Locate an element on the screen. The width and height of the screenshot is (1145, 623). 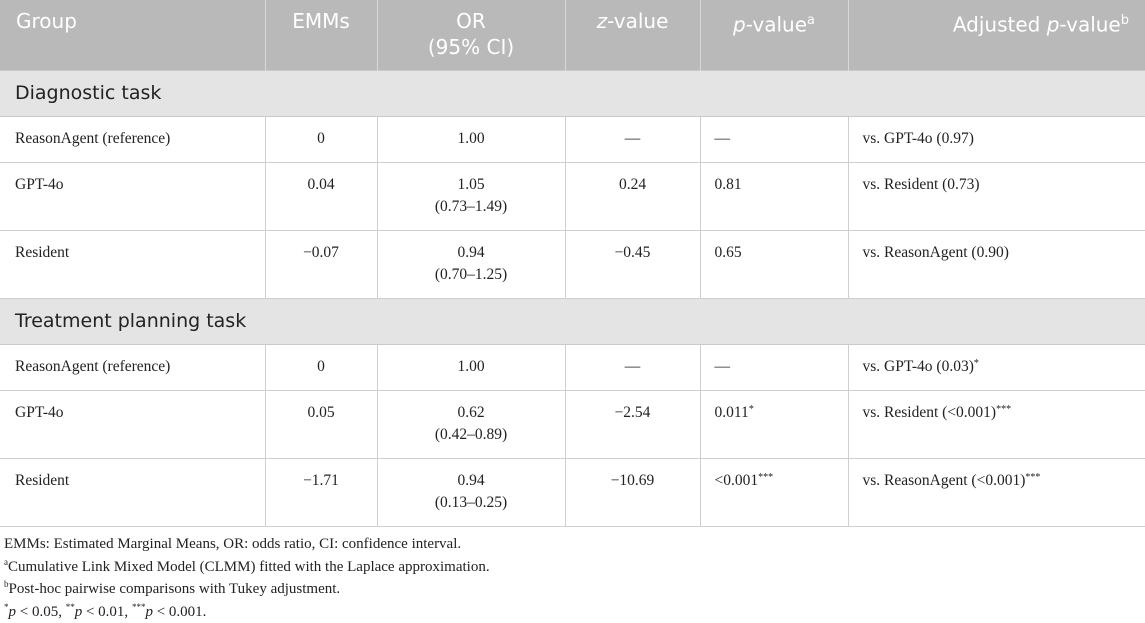
cell-or: 0.62(0.42–0.89) is located at coordinates (471, 424).